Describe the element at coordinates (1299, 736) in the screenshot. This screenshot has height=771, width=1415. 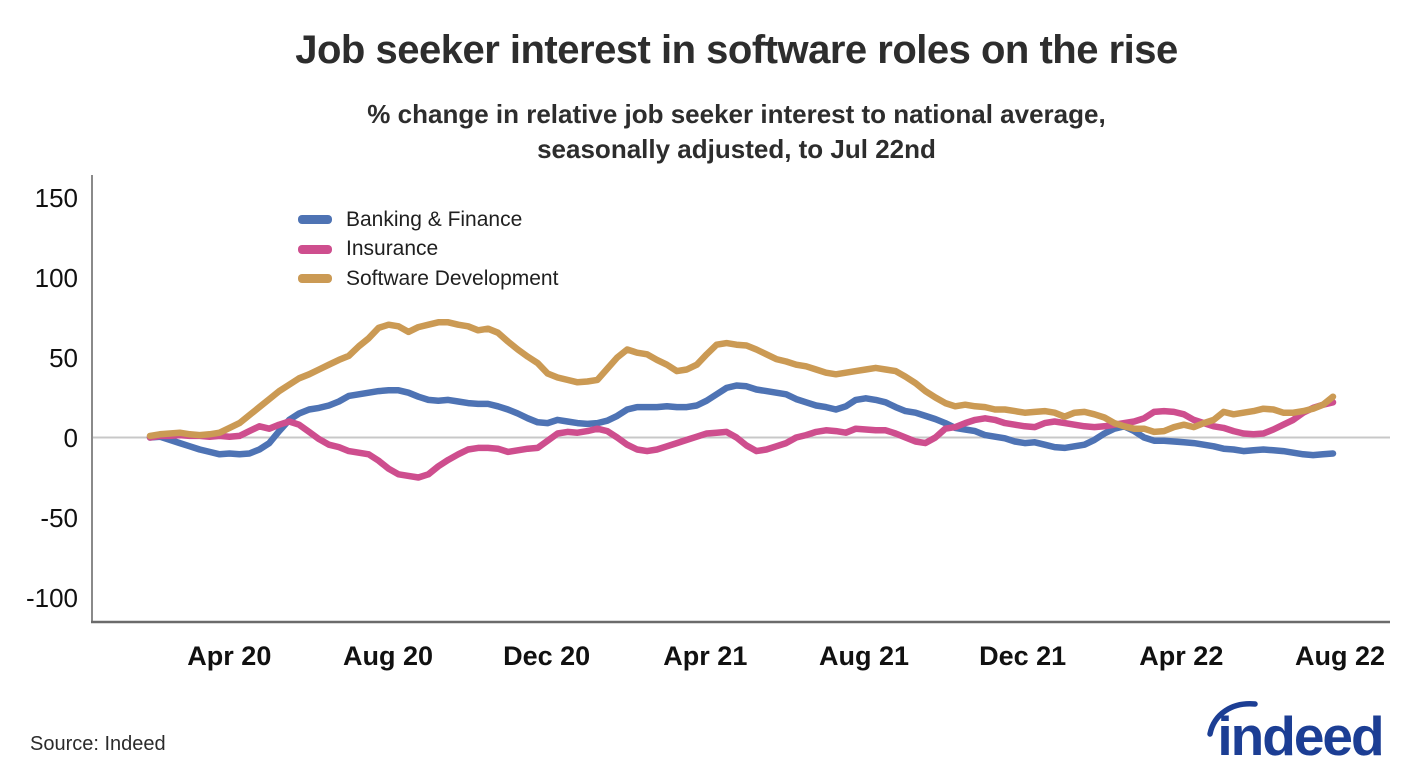
I see `indeed-logo-text: indeed` at that location.